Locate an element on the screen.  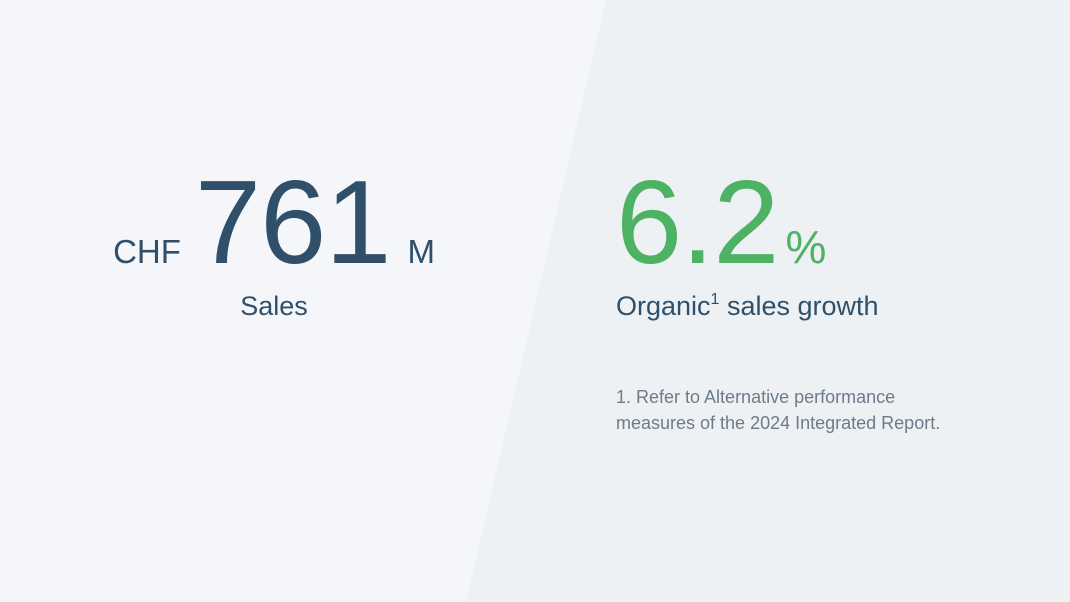
growth-label-prefix: Organic is located at coordinates (663, 306).